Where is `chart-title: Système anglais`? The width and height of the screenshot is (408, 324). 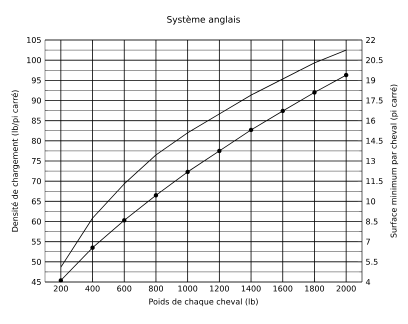 chart-title: Système anglais is located at coordinates (203, 20).